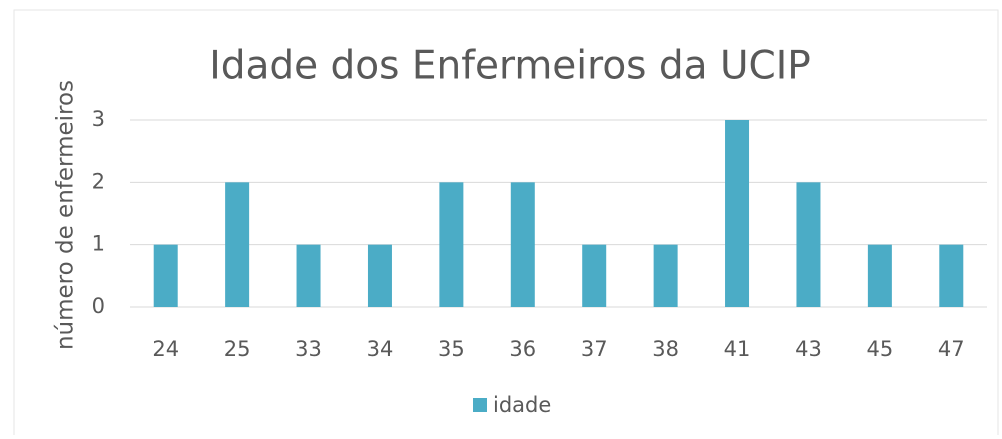 This screenshot has height=439, width=1002. I want to click on x-tick-label: 45, so click(880, 349).